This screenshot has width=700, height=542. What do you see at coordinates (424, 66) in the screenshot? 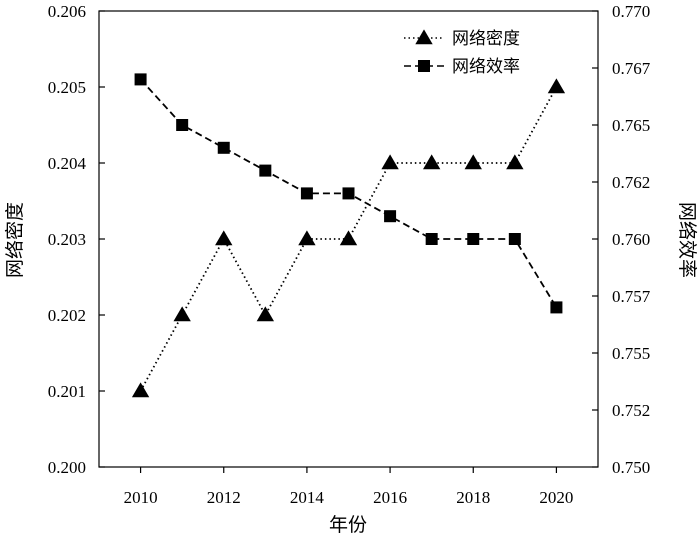
I see `legend-square-marker` at bounding box center [424, 66].